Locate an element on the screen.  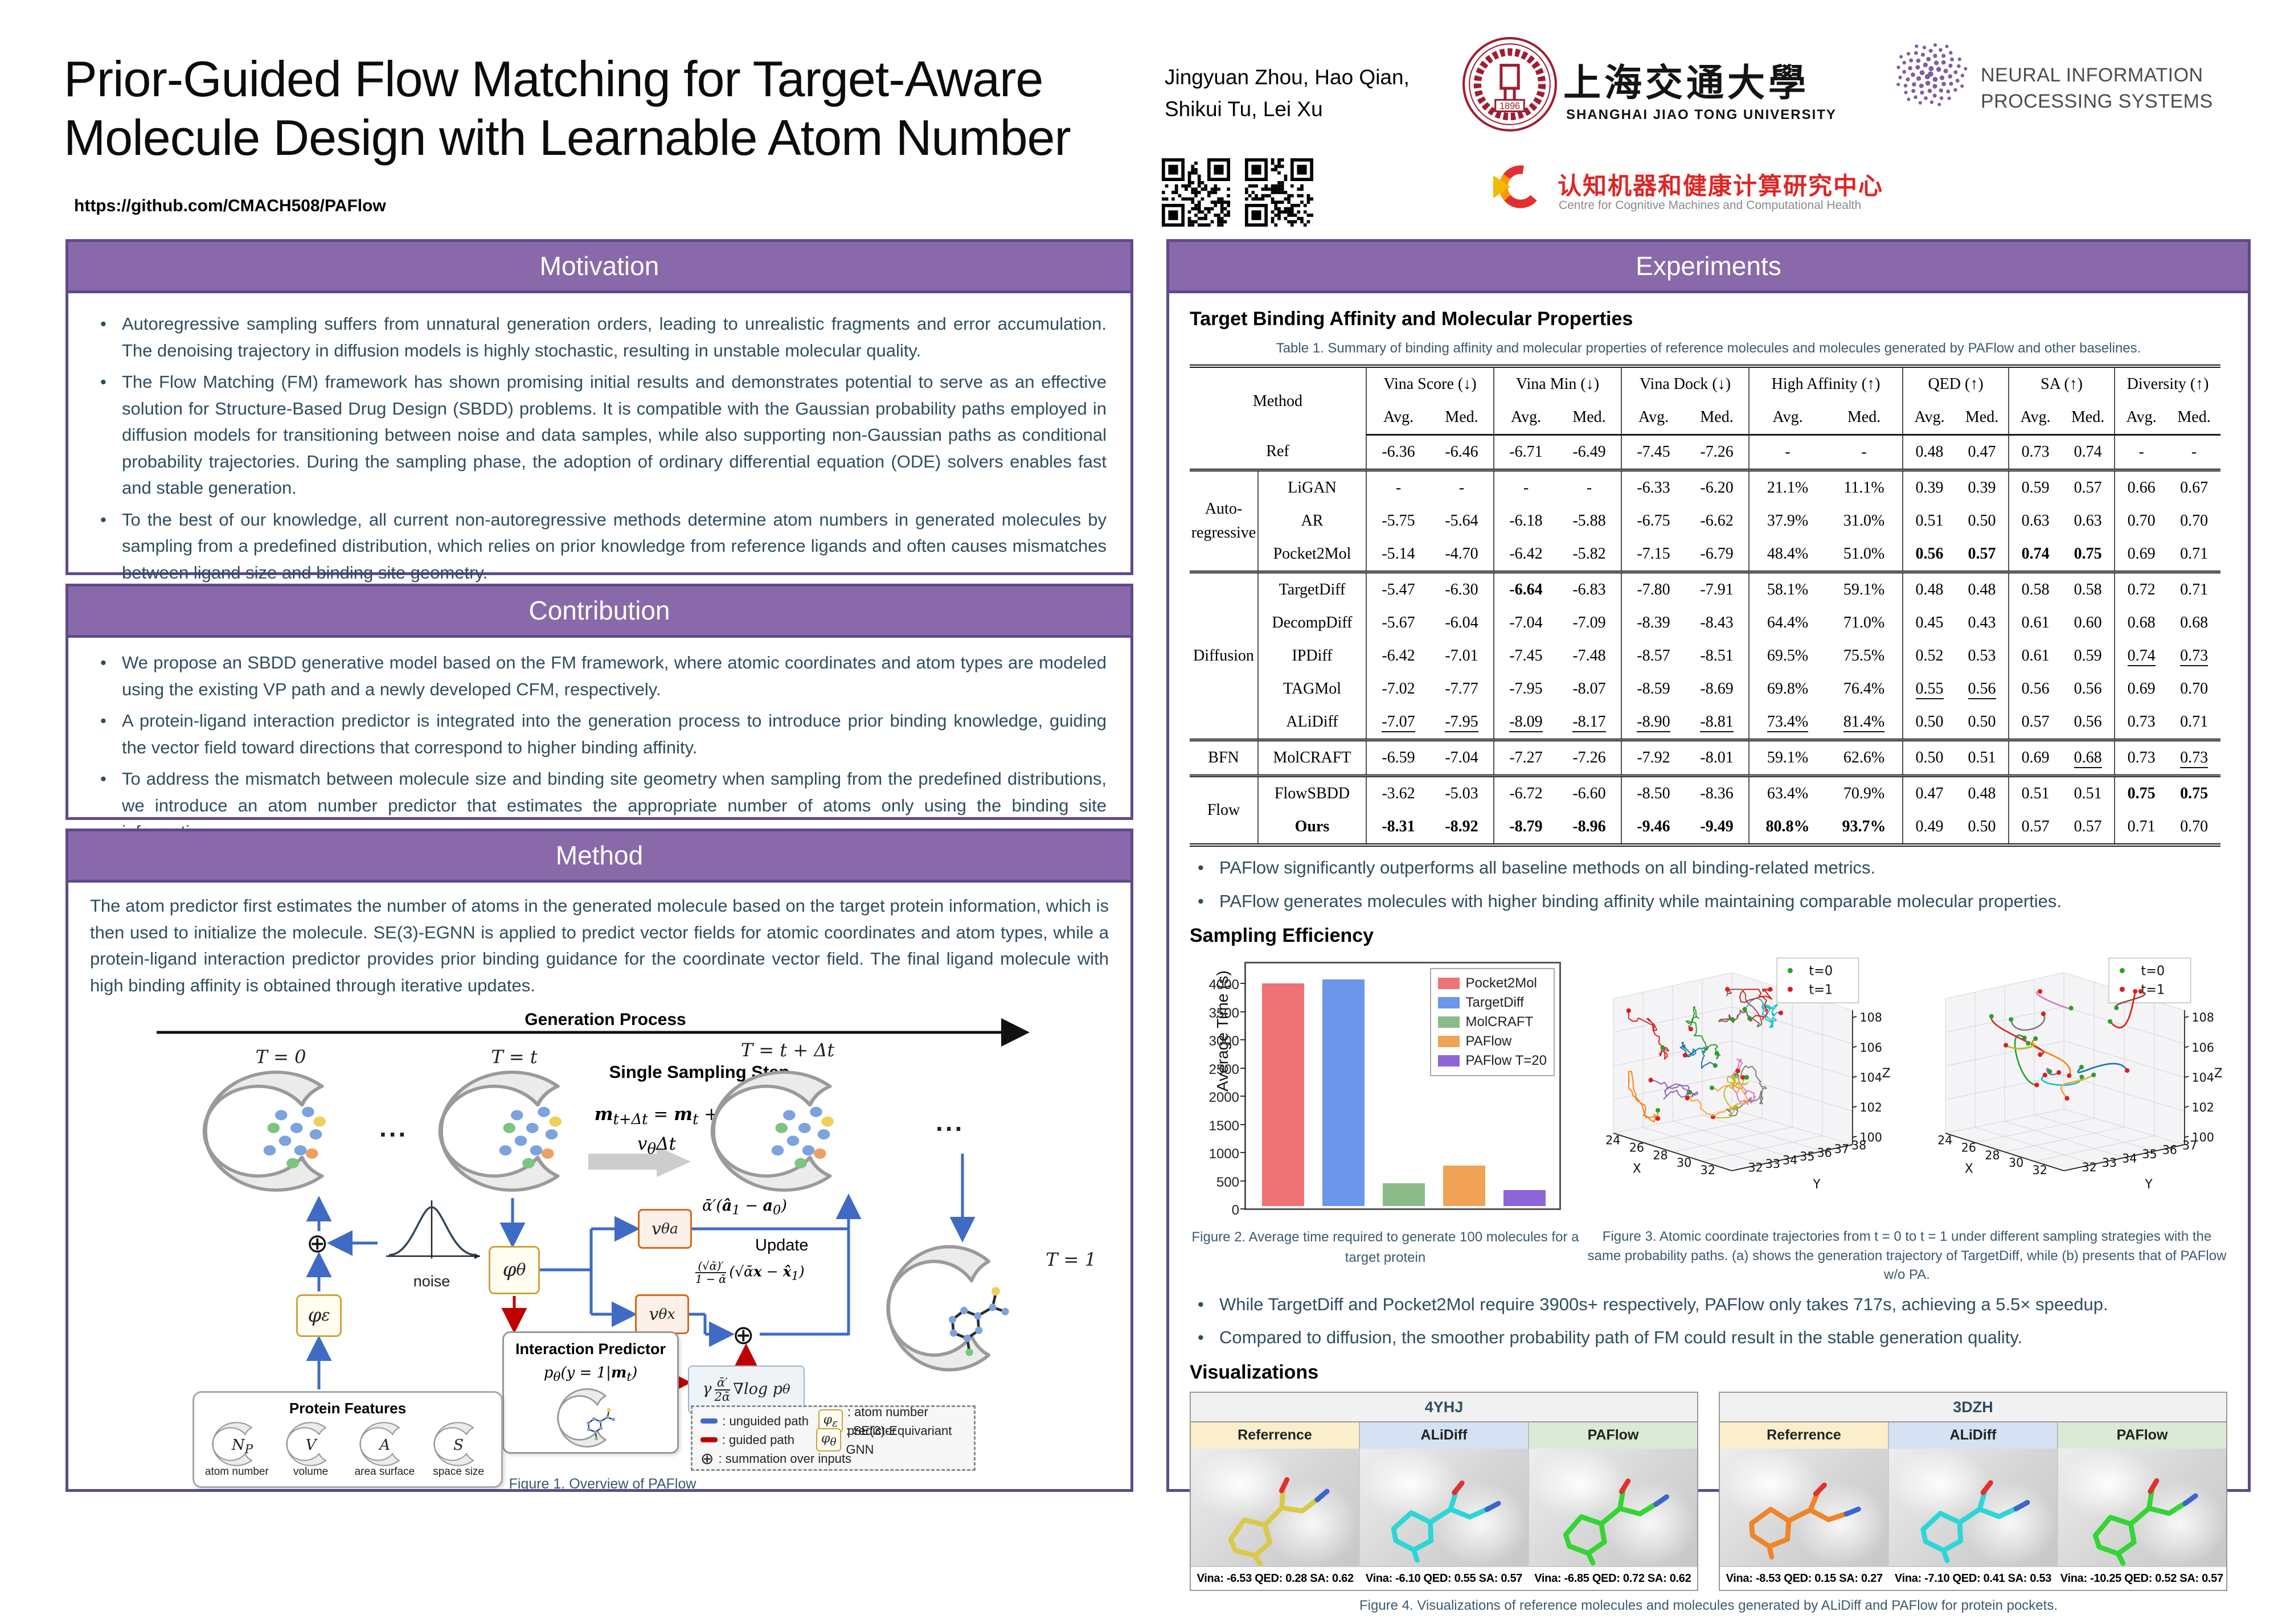
table-cell: 0.73 is located at coordinates (2194, 655).